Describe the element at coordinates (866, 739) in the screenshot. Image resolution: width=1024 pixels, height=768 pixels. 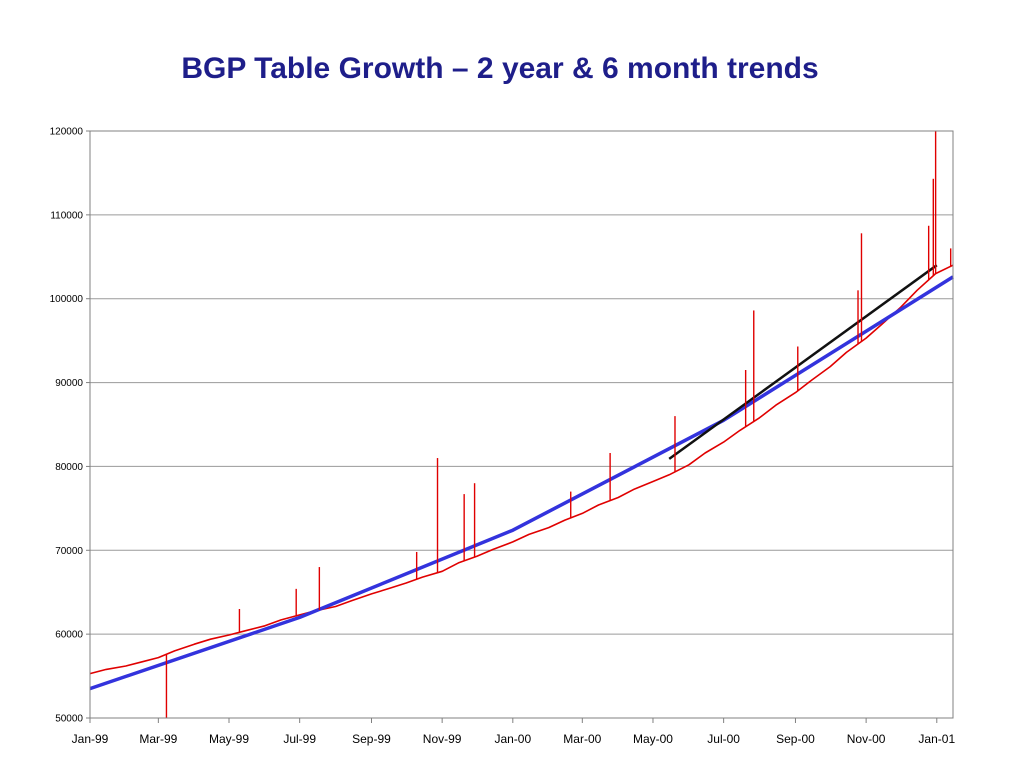
I see `x-tick-label: Nov-00` at that location.